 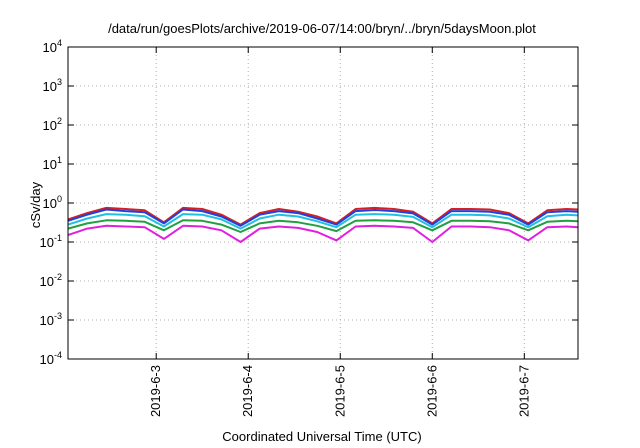 I want to click on y-tick-label: 10⁻², so click(x=51, y=280).